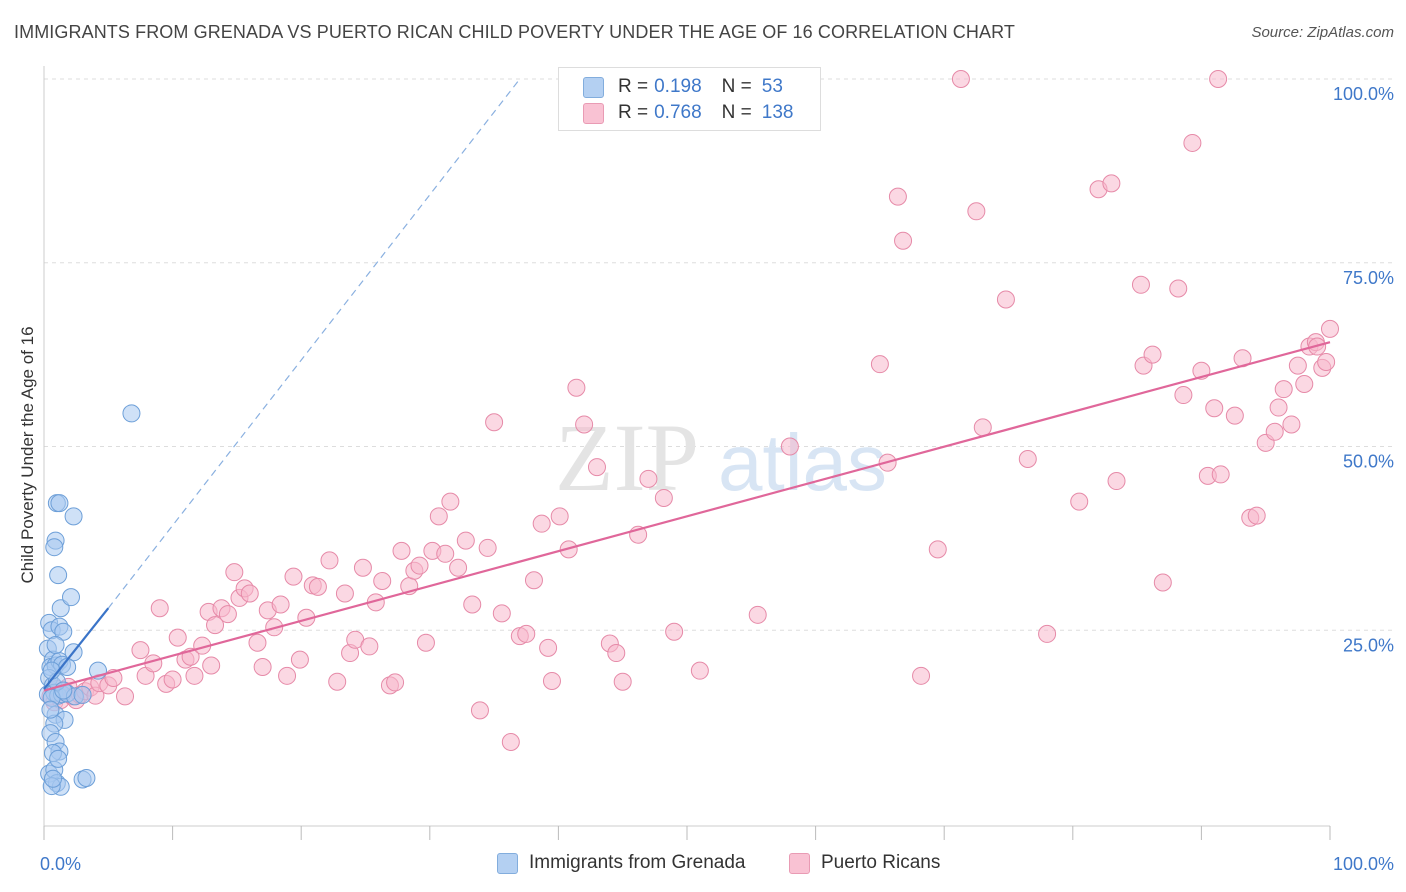 The height and width of the screenshot is (892, 1406). I want to click on grenada-points, so click(89, 600).